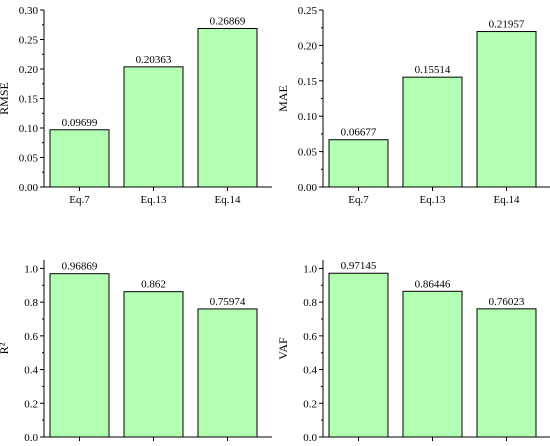  What do you see at coordinates (433, 70) in the screenshot?
I see `data-label: 0.15514` at bounding box center [433, 70].